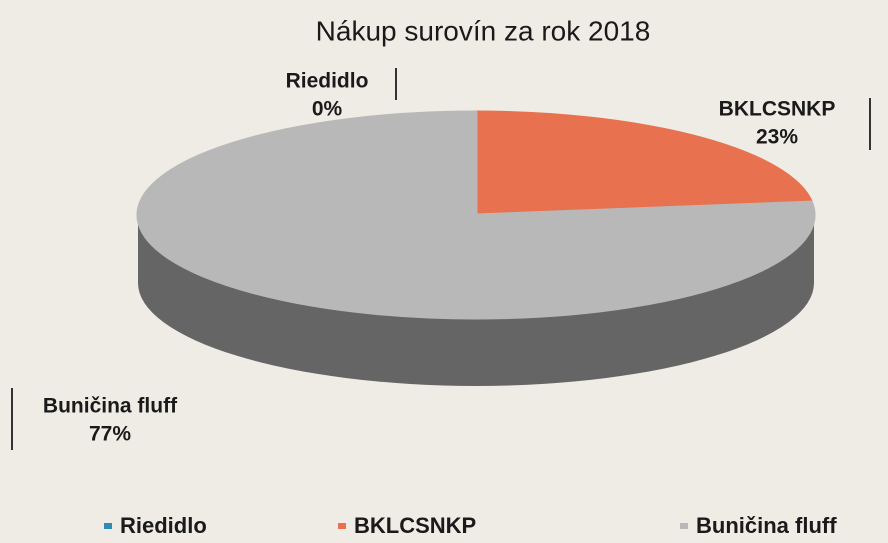 Image resolution: width=888 pixels, height=543 pixels. Describe the element at coordinates (766, 525) in the screenshot. I see `legend-label: Buničina fluff` at that location.